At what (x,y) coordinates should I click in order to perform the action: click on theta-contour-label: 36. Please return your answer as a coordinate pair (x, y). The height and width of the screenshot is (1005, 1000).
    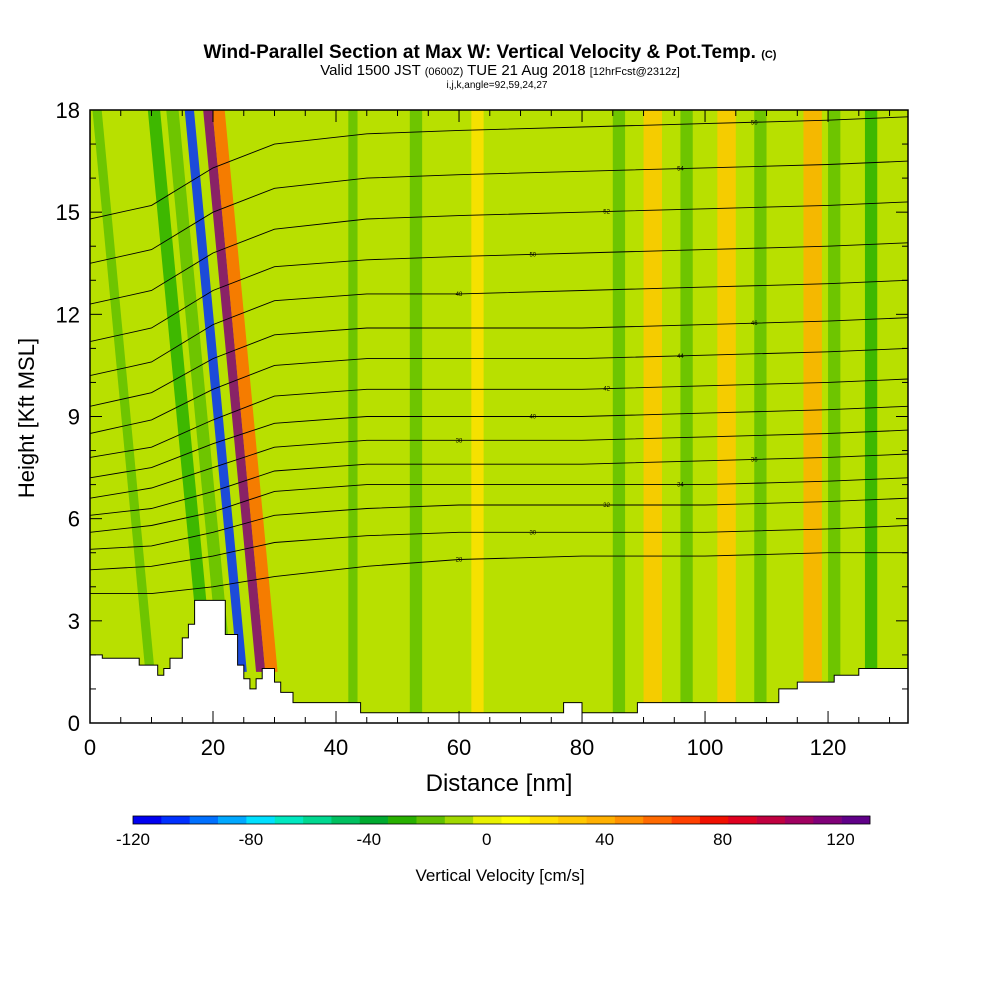
    Looking at the image, I should click on (754, 460).